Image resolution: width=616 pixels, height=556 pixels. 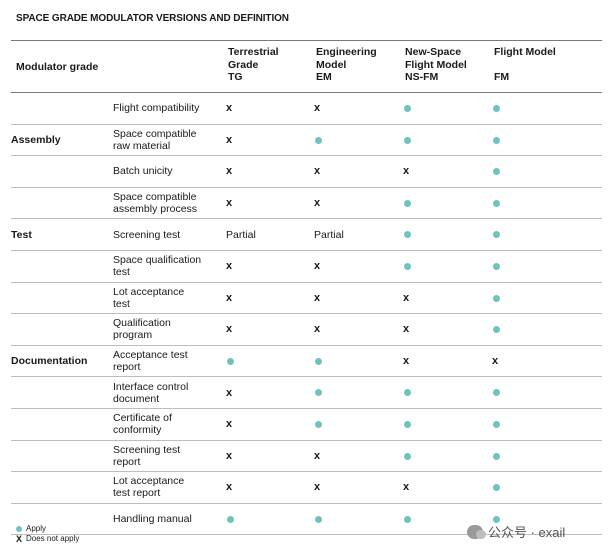 I want to click on watermark: 公众号 · exail, so click(x=516, y=531).